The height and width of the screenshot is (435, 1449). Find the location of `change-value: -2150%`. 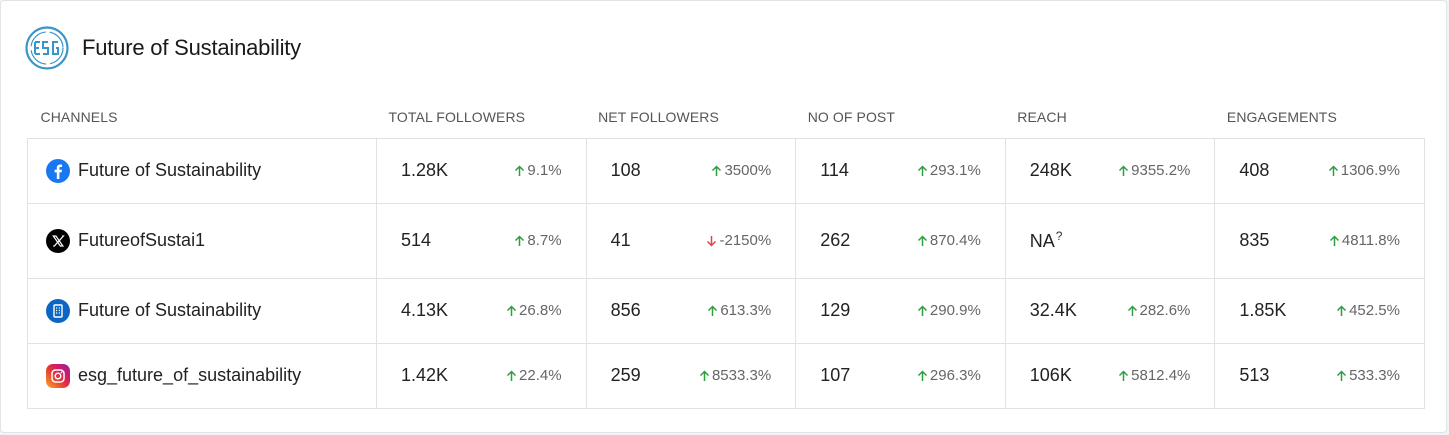

change-value: -2150% is located at coordinates (745, 240).